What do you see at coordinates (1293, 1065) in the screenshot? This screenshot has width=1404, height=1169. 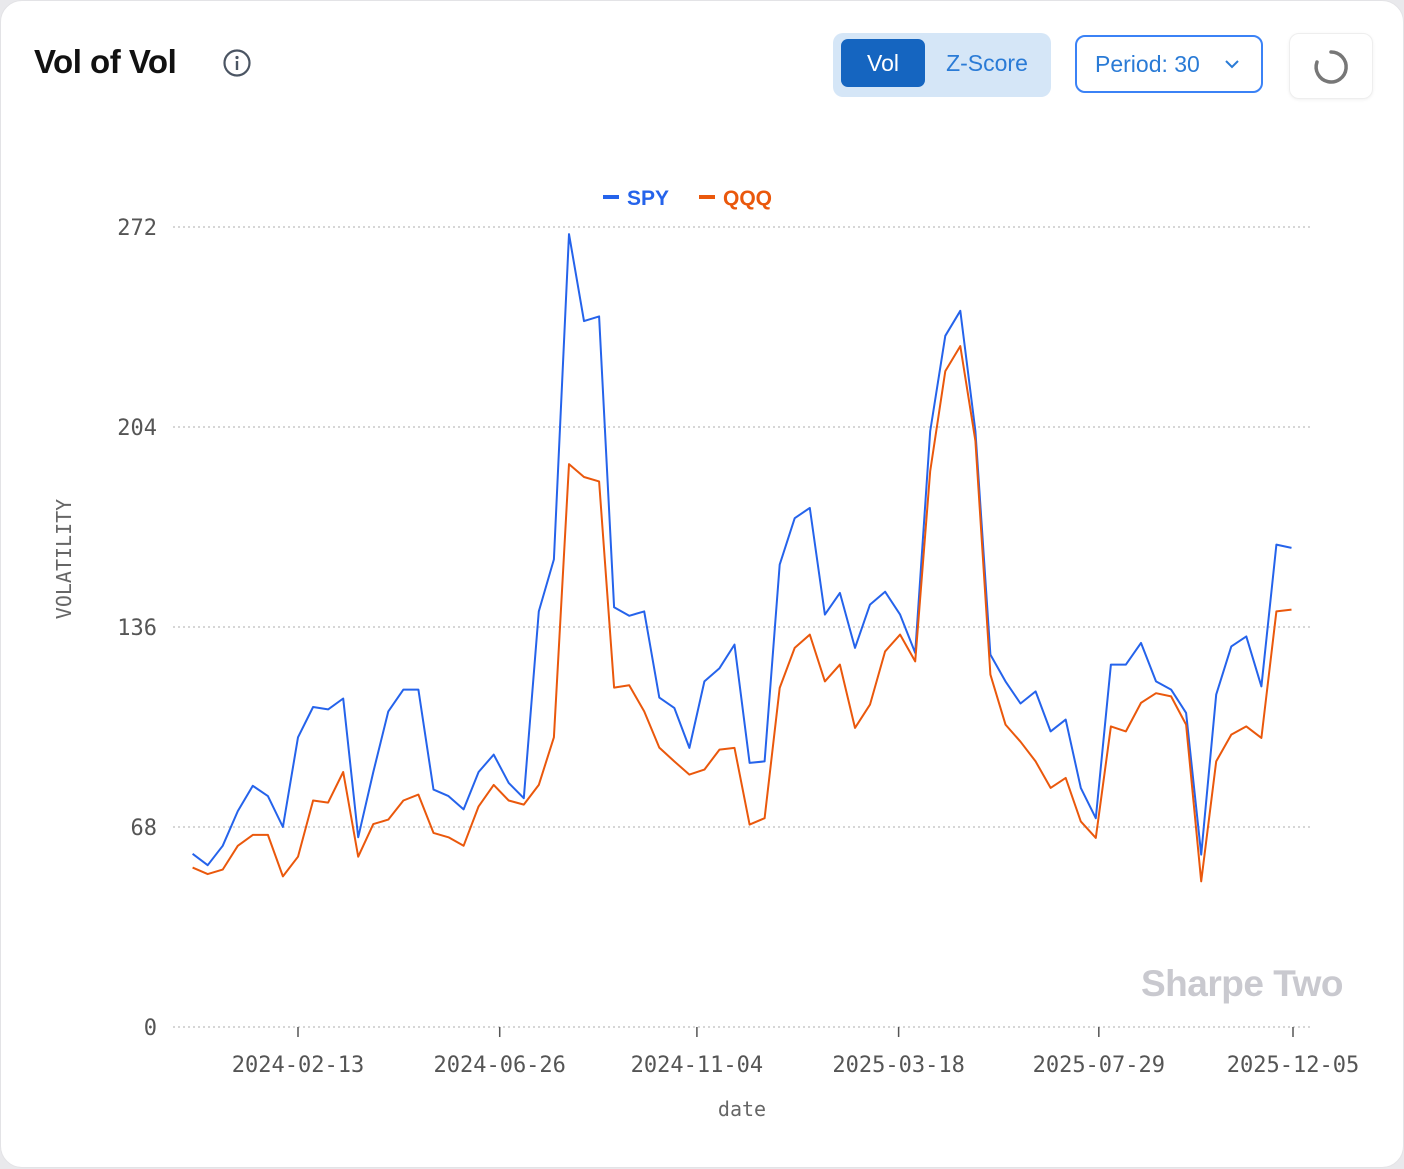 I see `x-tick-label: 2025-12-05` at bounding box center [1293, 1065].